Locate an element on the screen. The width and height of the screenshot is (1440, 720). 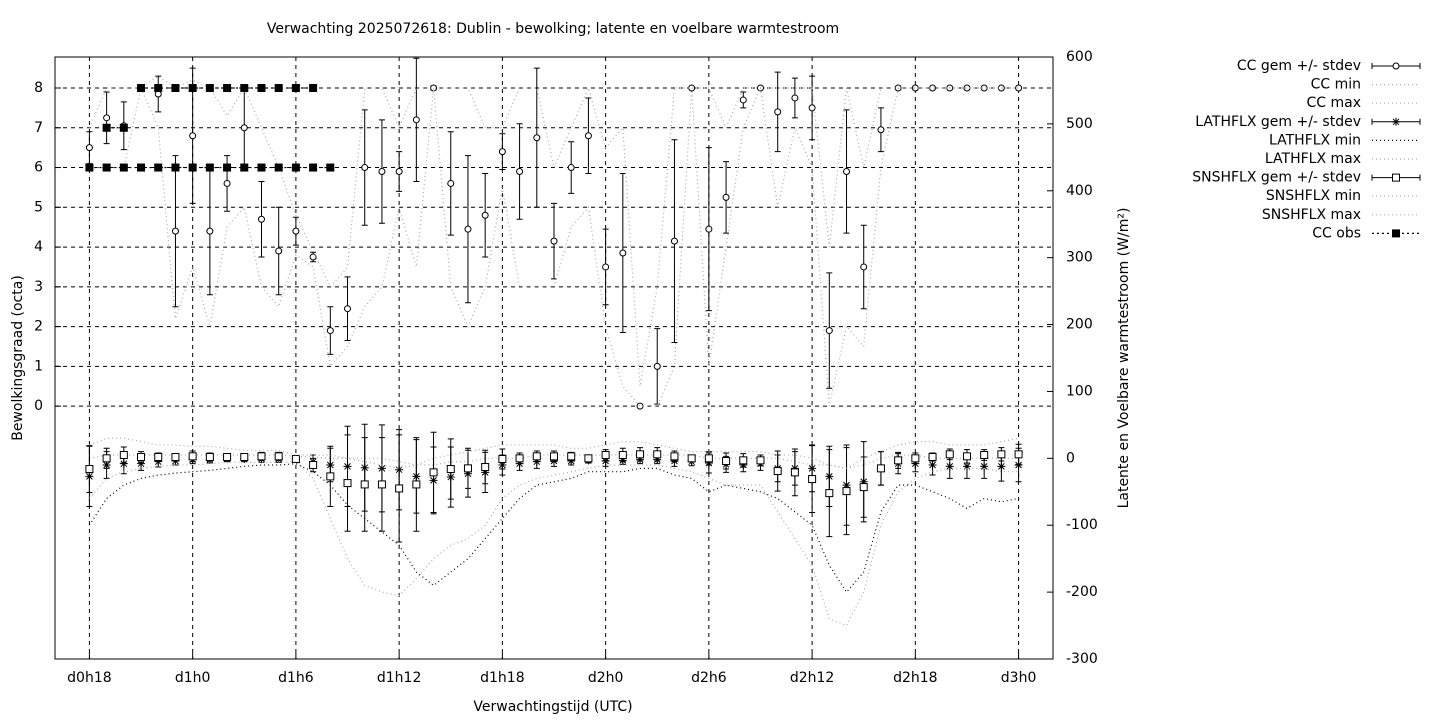
legend-marker is located at coordinates (1396, 233).